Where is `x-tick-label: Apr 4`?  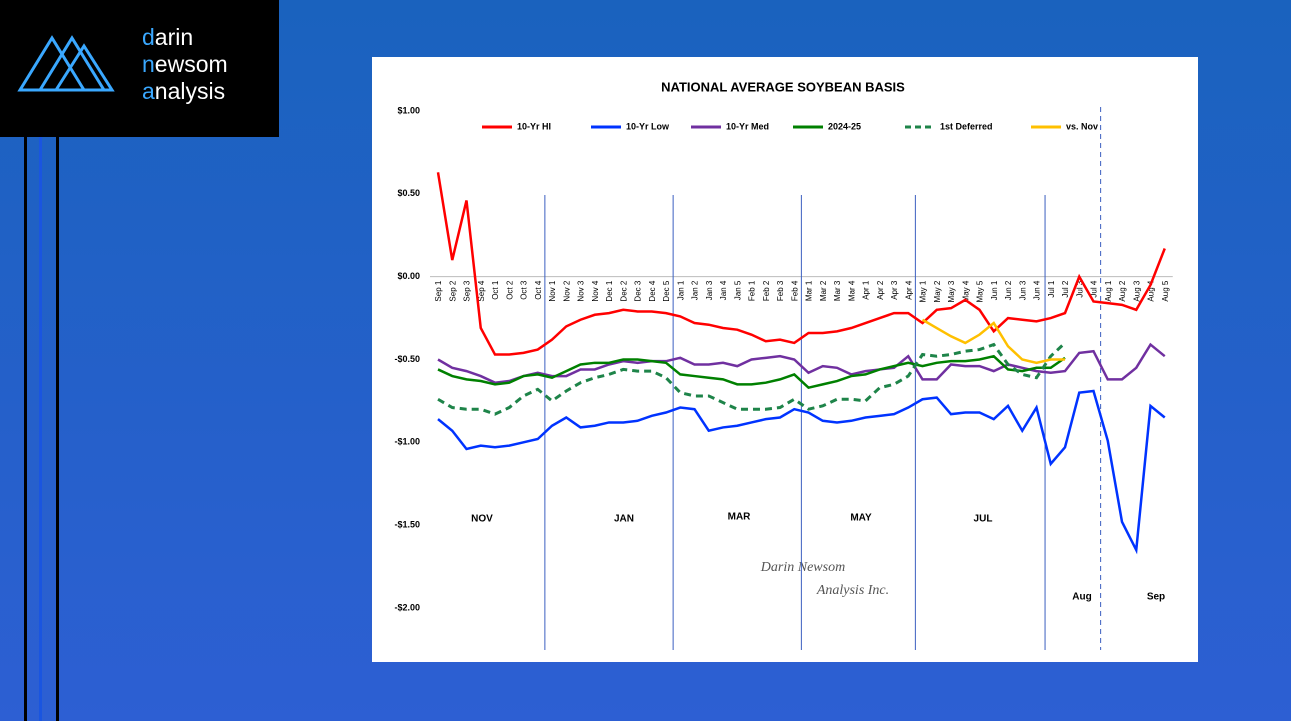
x-tick-label: Apr 4 is located at coordinates (908, 290).